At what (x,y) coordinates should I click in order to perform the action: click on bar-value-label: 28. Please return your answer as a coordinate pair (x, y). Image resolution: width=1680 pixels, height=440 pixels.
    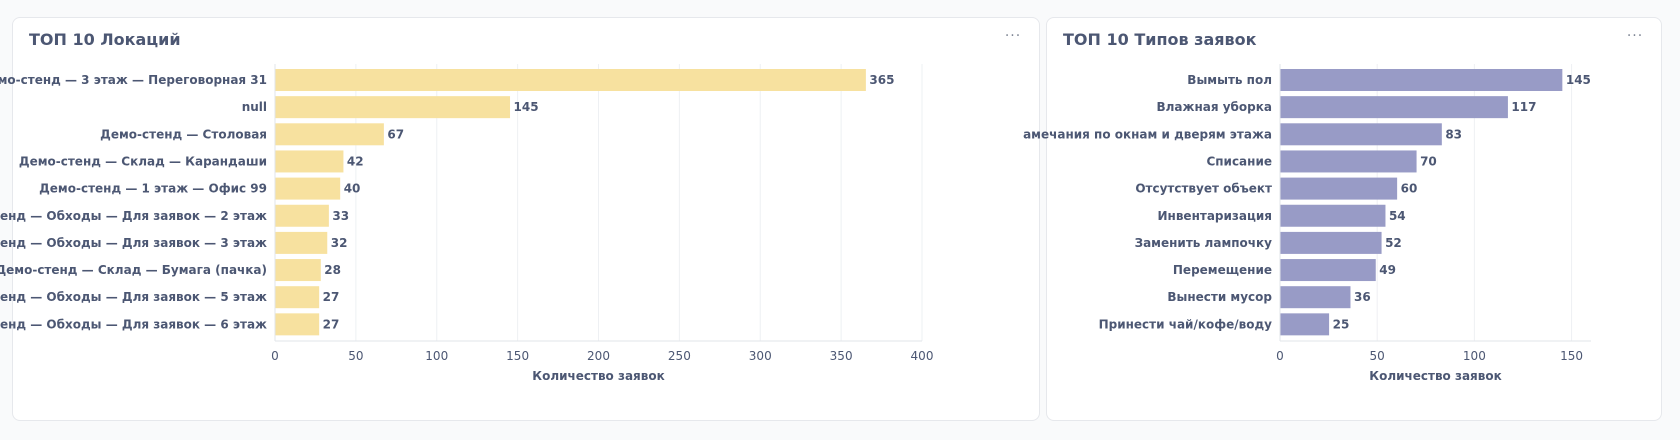
    Looking at the image, I should click on (332, 270).